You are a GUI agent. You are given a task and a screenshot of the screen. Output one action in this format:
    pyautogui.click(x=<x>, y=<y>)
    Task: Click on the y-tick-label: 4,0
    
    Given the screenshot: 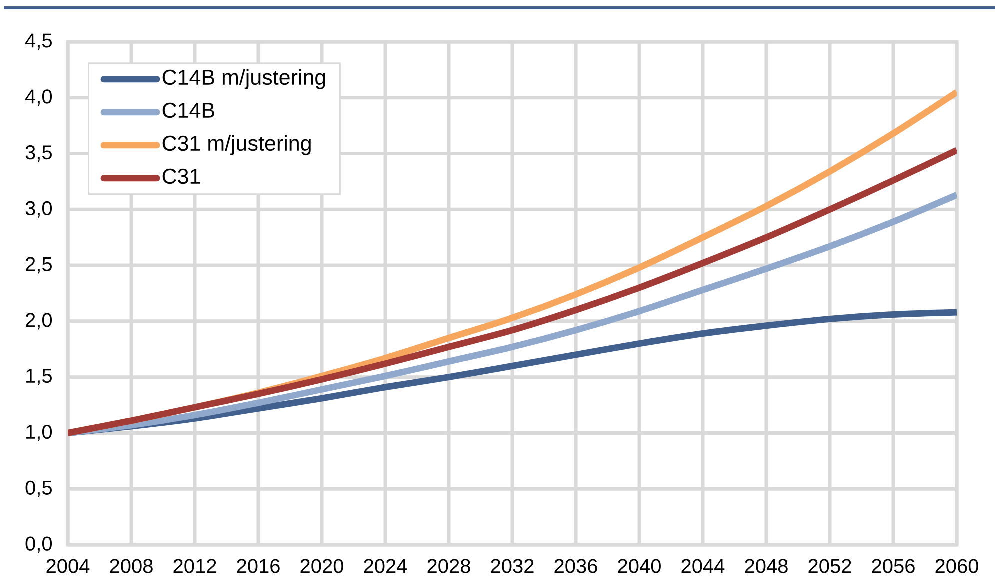 What is the action you would take?
    pyautogui.click(x=38, y=98)
    